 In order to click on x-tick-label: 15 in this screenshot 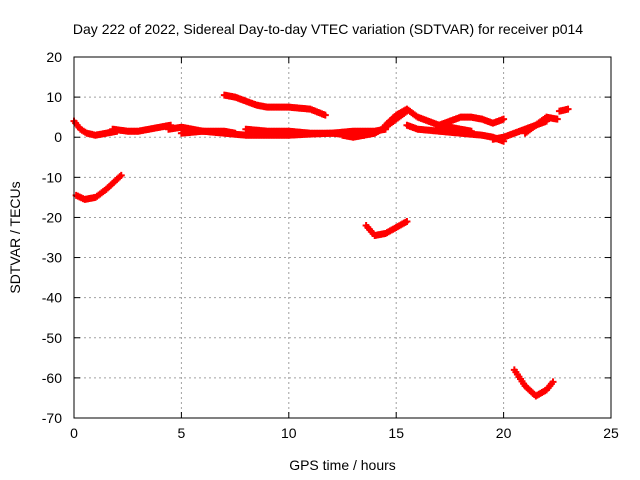, I will do `click(396, 433)`.